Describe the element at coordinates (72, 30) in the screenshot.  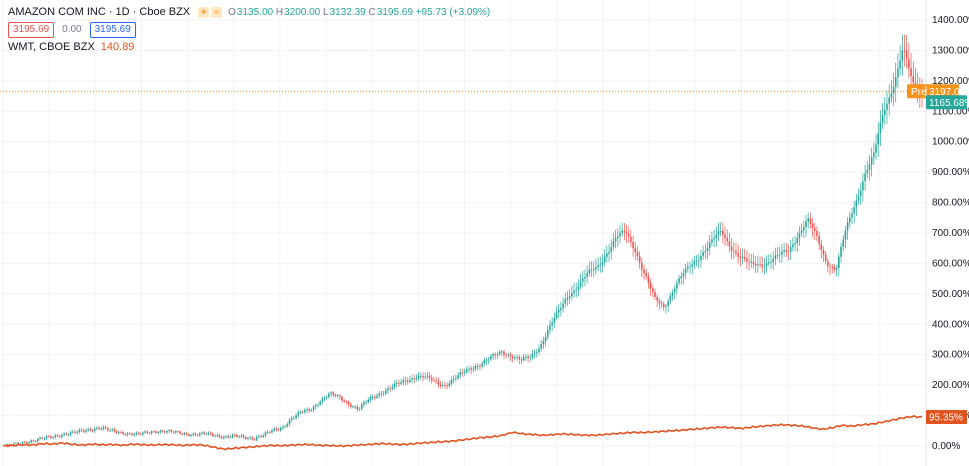
I see `spread-value: 0.00` at that location.